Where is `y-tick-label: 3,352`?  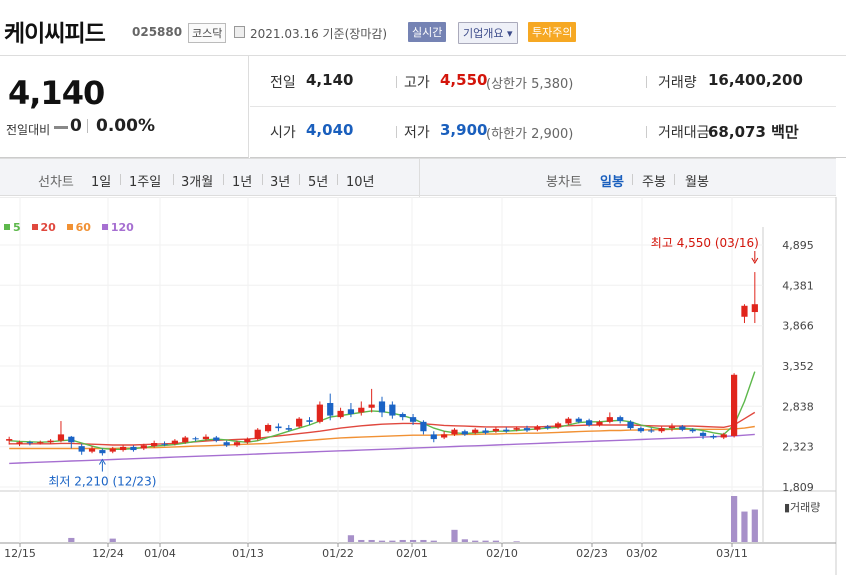
y-tick-label: 3,352 is located at coordinates (798, 366).